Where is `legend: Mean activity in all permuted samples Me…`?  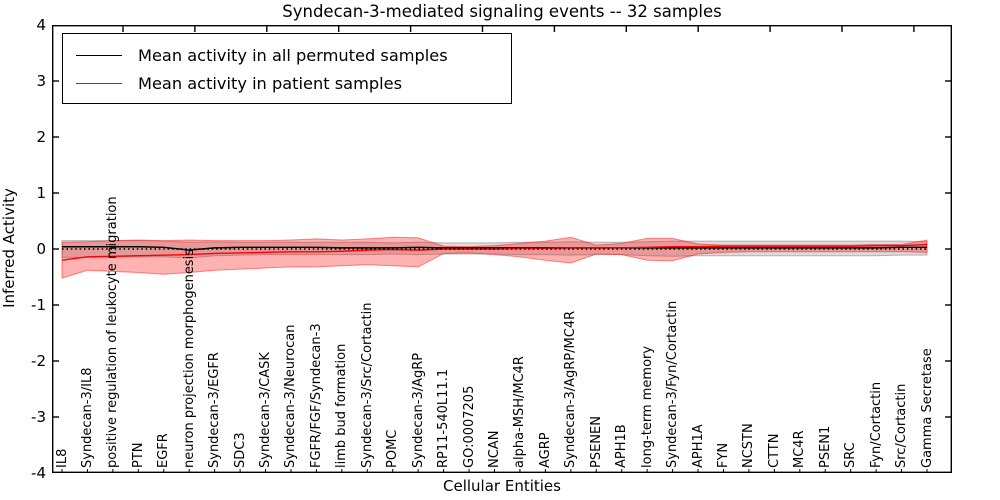
legend: Mean activity in all permuted samples Me… is located at coordinates (287, 68).